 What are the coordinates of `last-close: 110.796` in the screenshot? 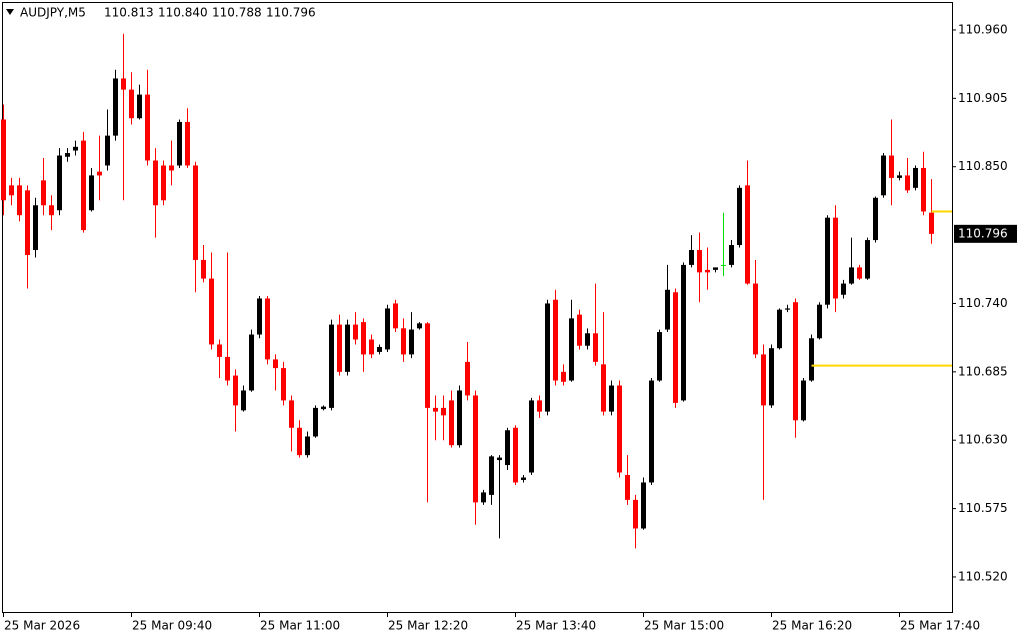 It's located at (291, 13).